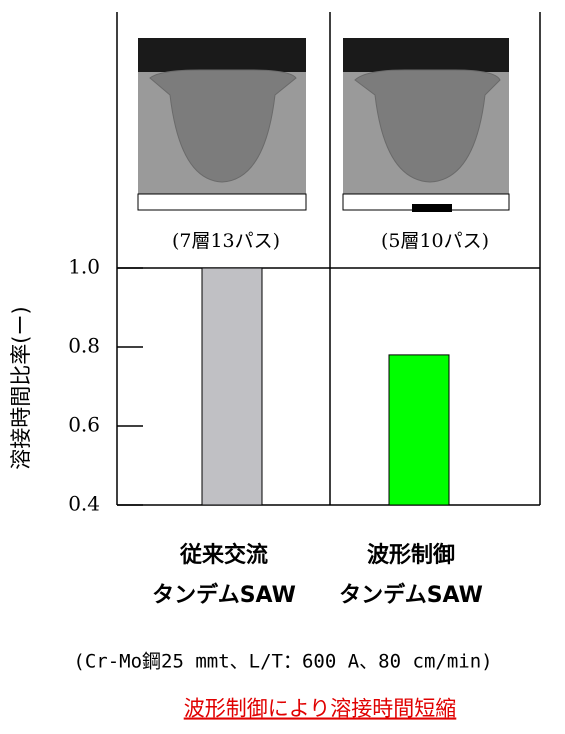  Describe the element at coordinates (84, 425) in the screenshot. I see `y-tick-label: 0.6` at that location.